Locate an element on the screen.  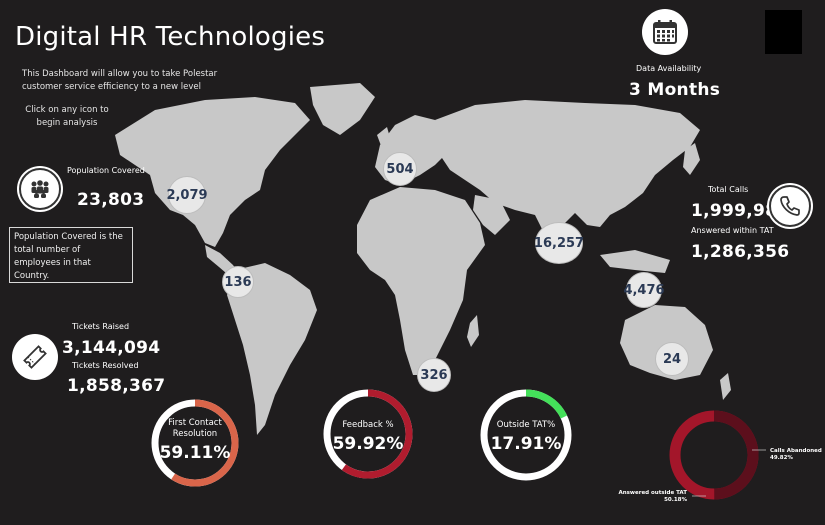
calls-abandoned-arc is located at coordinates (714, 455).